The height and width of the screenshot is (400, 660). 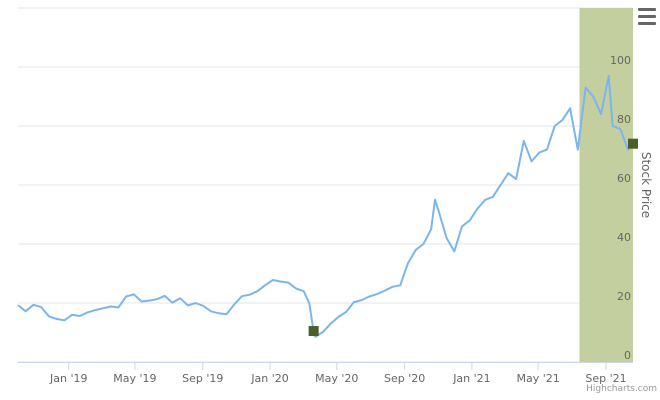 I want to click on x-tick-label: Jan '20, so click(x=269, y=378).